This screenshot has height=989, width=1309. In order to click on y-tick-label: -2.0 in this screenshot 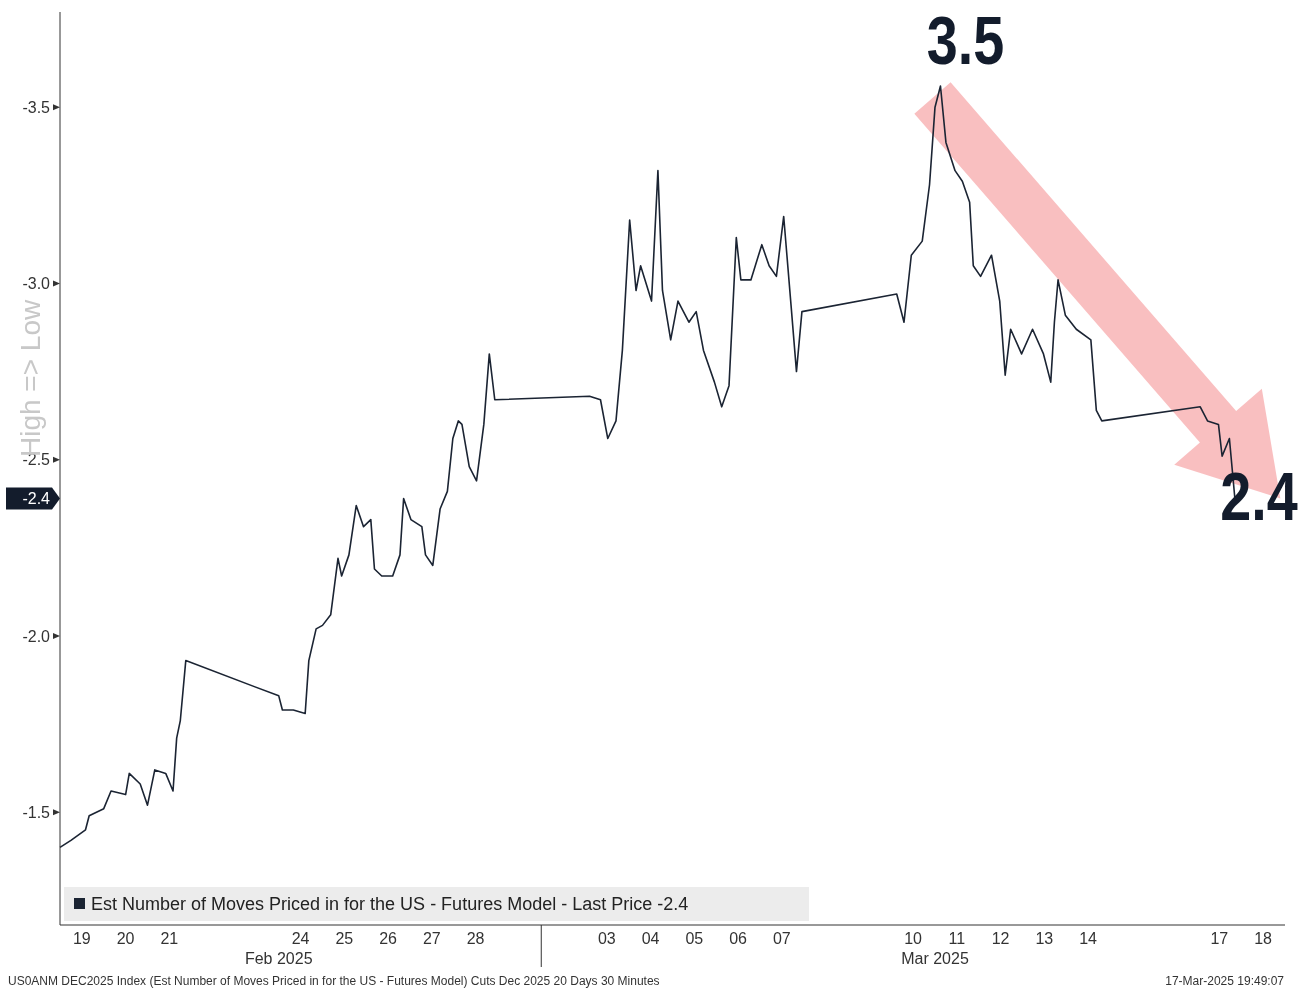, I will do `click(36, 636)`.